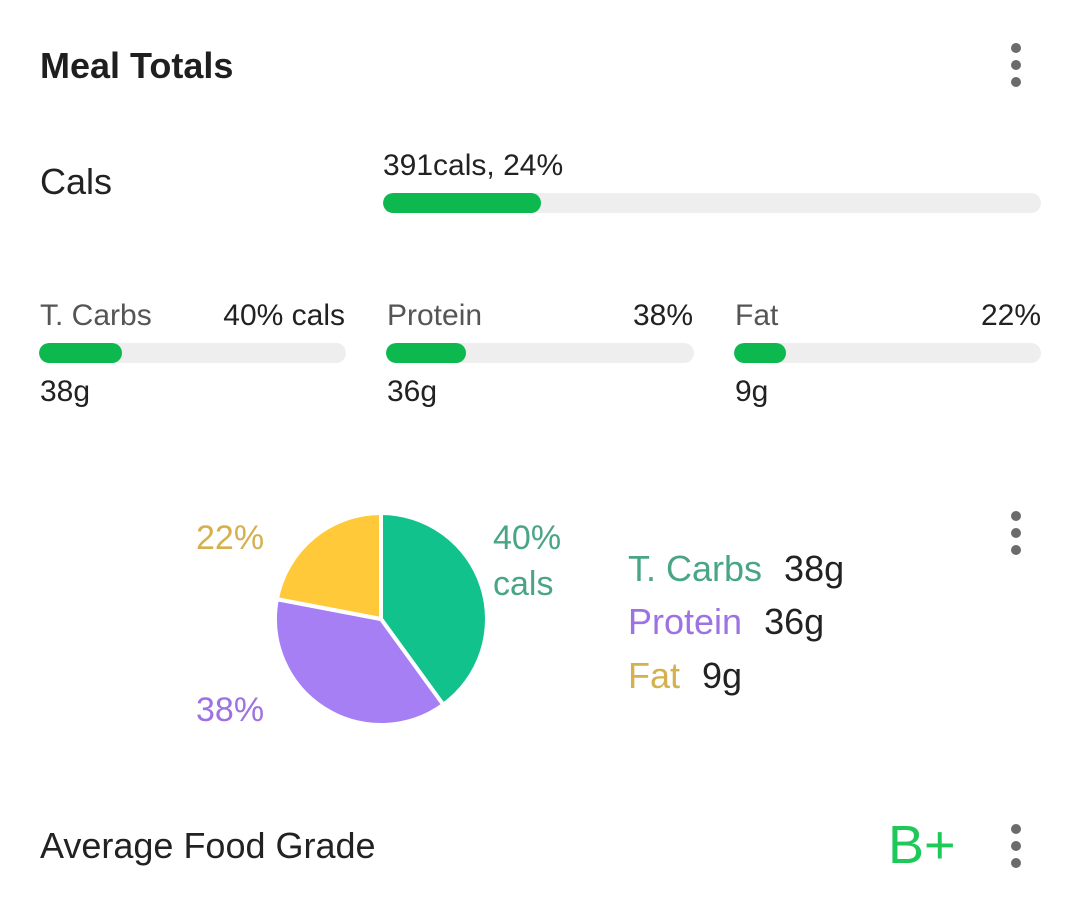 This screenshot has height=903, width=1080. What do you see at coordinates (80, 353) in the screenshot?
I see `carbs-progress-fill` at bounding box center [80, 353].